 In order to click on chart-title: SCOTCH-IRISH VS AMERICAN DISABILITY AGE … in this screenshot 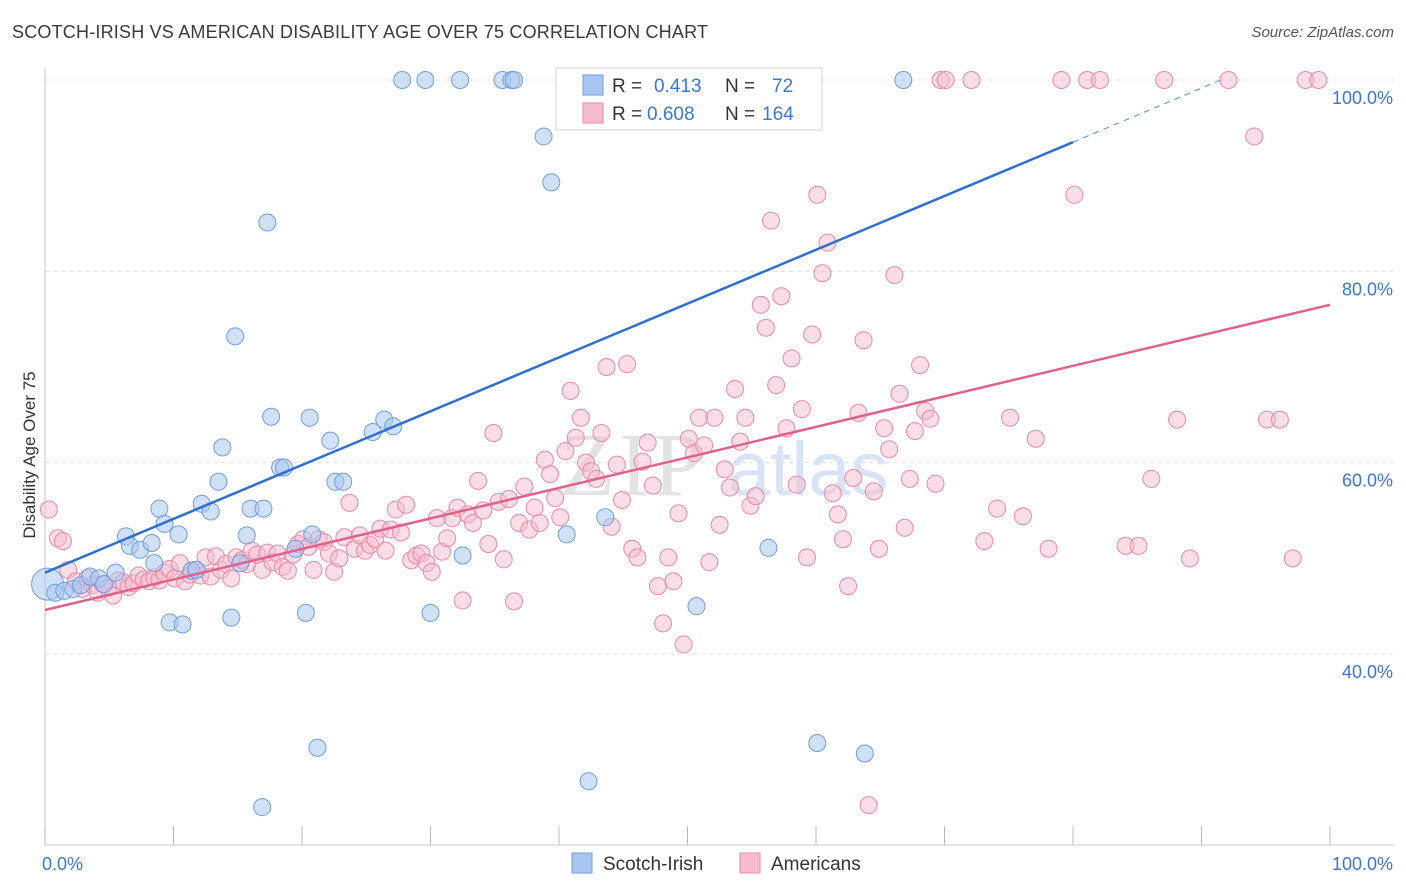, I will do `click(360, 32)`.